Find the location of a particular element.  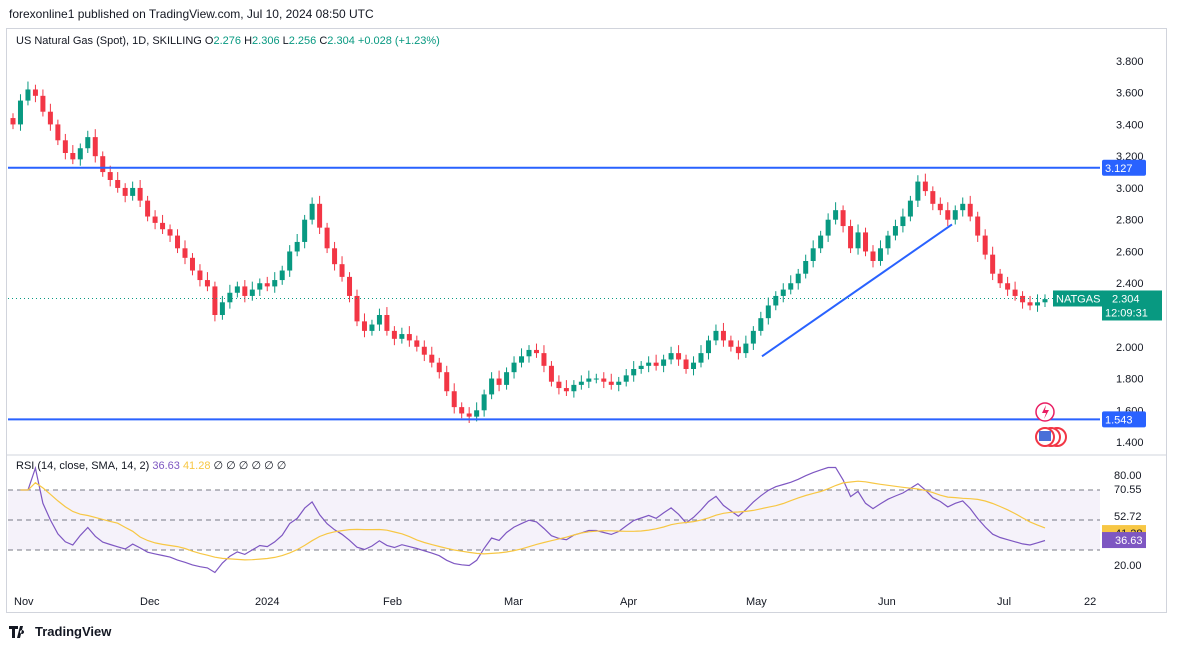

rsi-tick: 70.55 is located at coordinates (1128, 490).